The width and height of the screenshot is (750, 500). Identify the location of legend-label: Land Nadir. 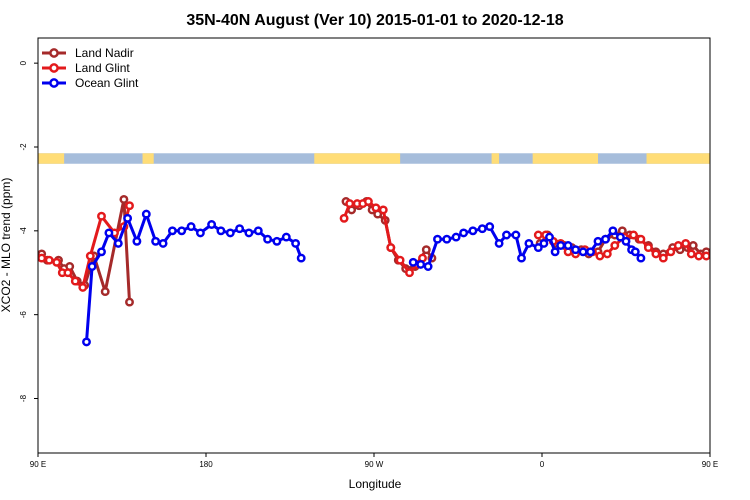
(104, 53).